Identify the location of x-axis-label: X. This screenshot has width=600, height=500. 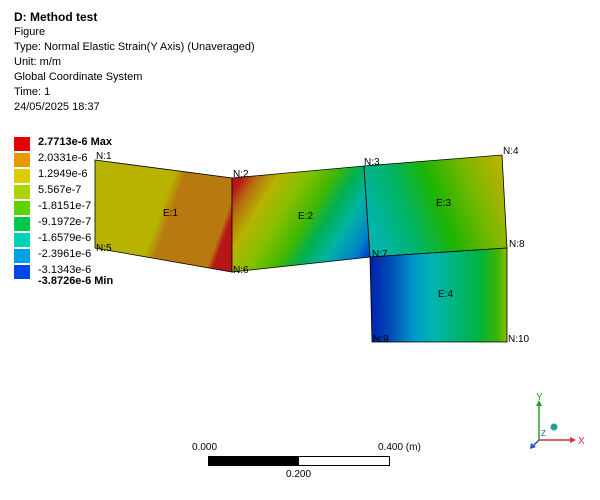
(581, 441).